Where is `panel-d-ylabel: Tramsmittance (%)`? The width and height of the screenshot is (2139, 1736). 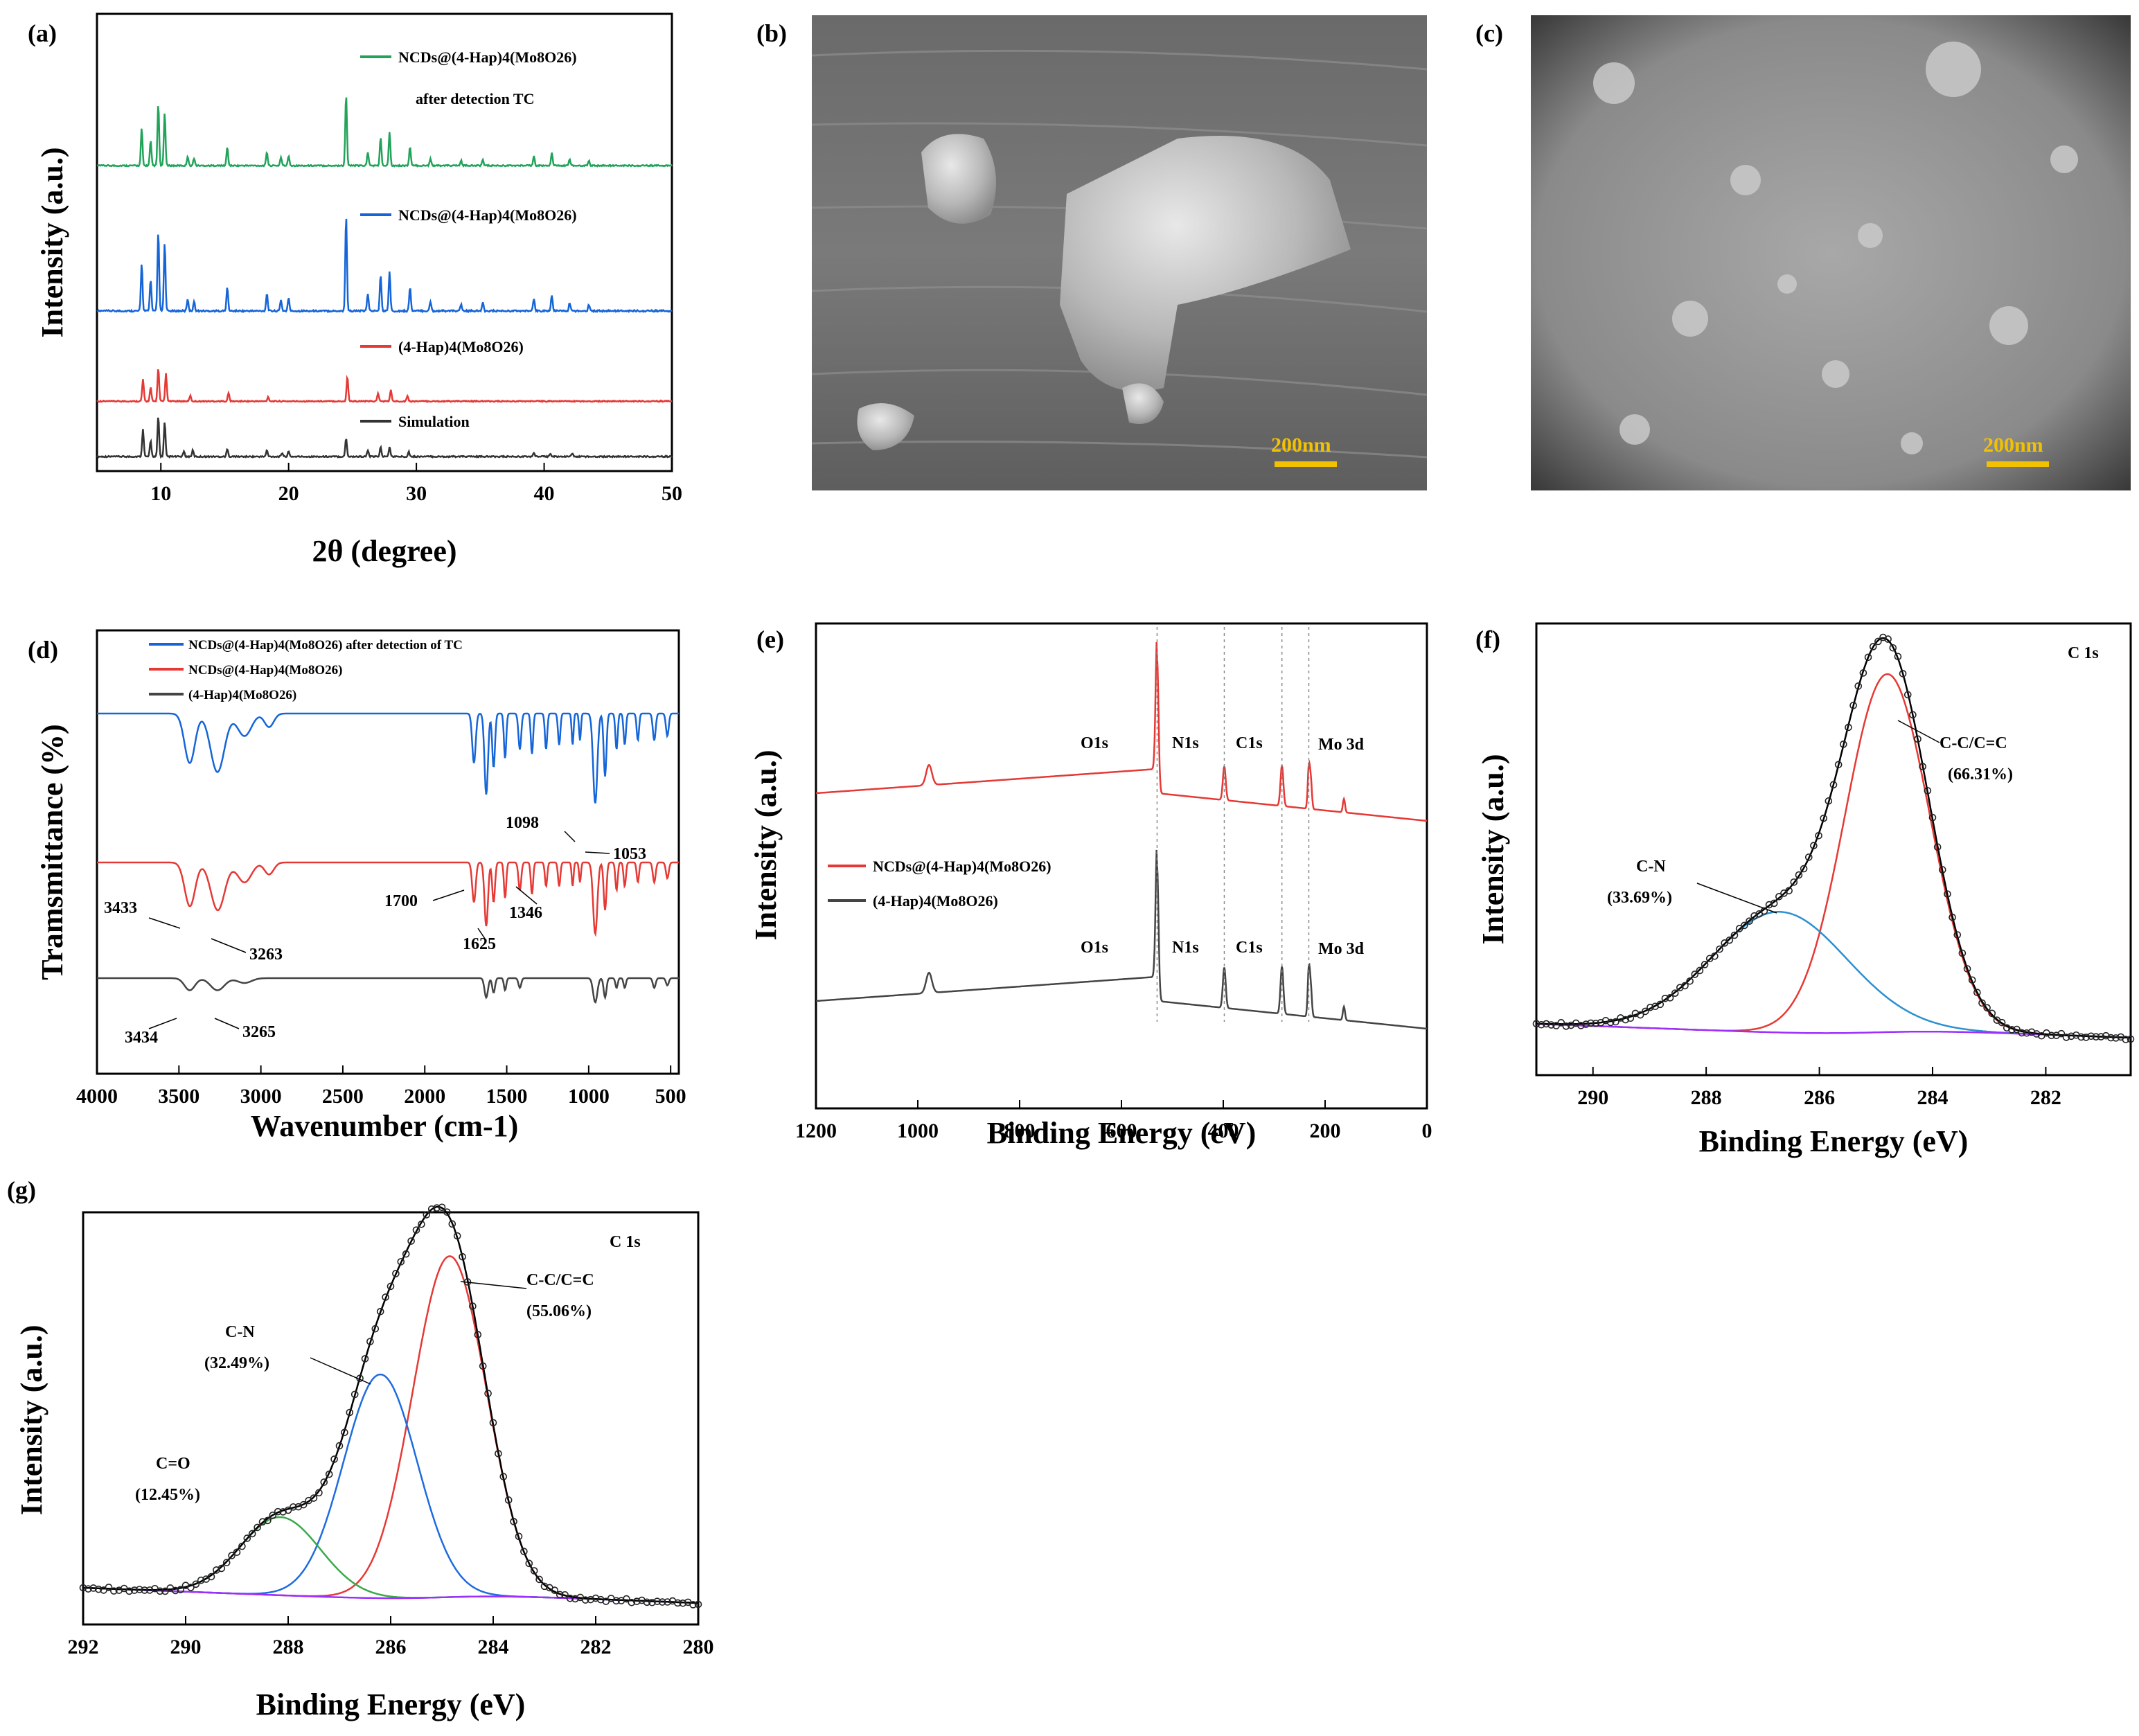 panel-d-ylabel: Tramsmittance (%) is located at coordinates (52, 852).